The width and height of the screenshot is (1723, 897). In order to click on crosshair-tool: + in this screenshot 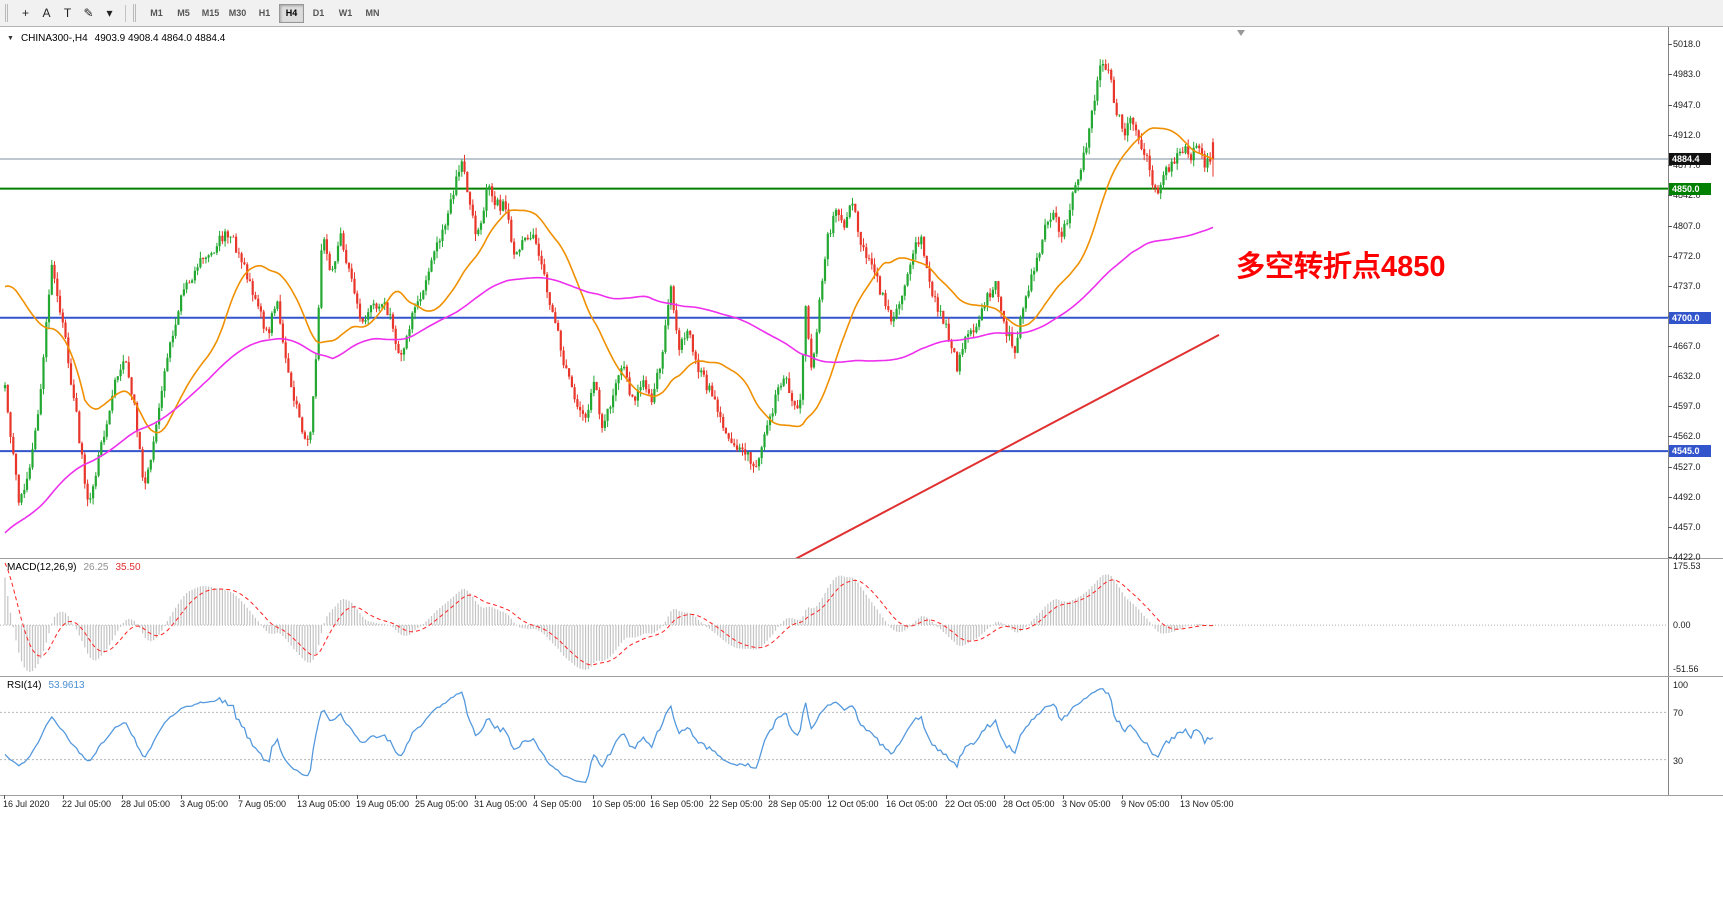, I will do `click(25, 13)`.